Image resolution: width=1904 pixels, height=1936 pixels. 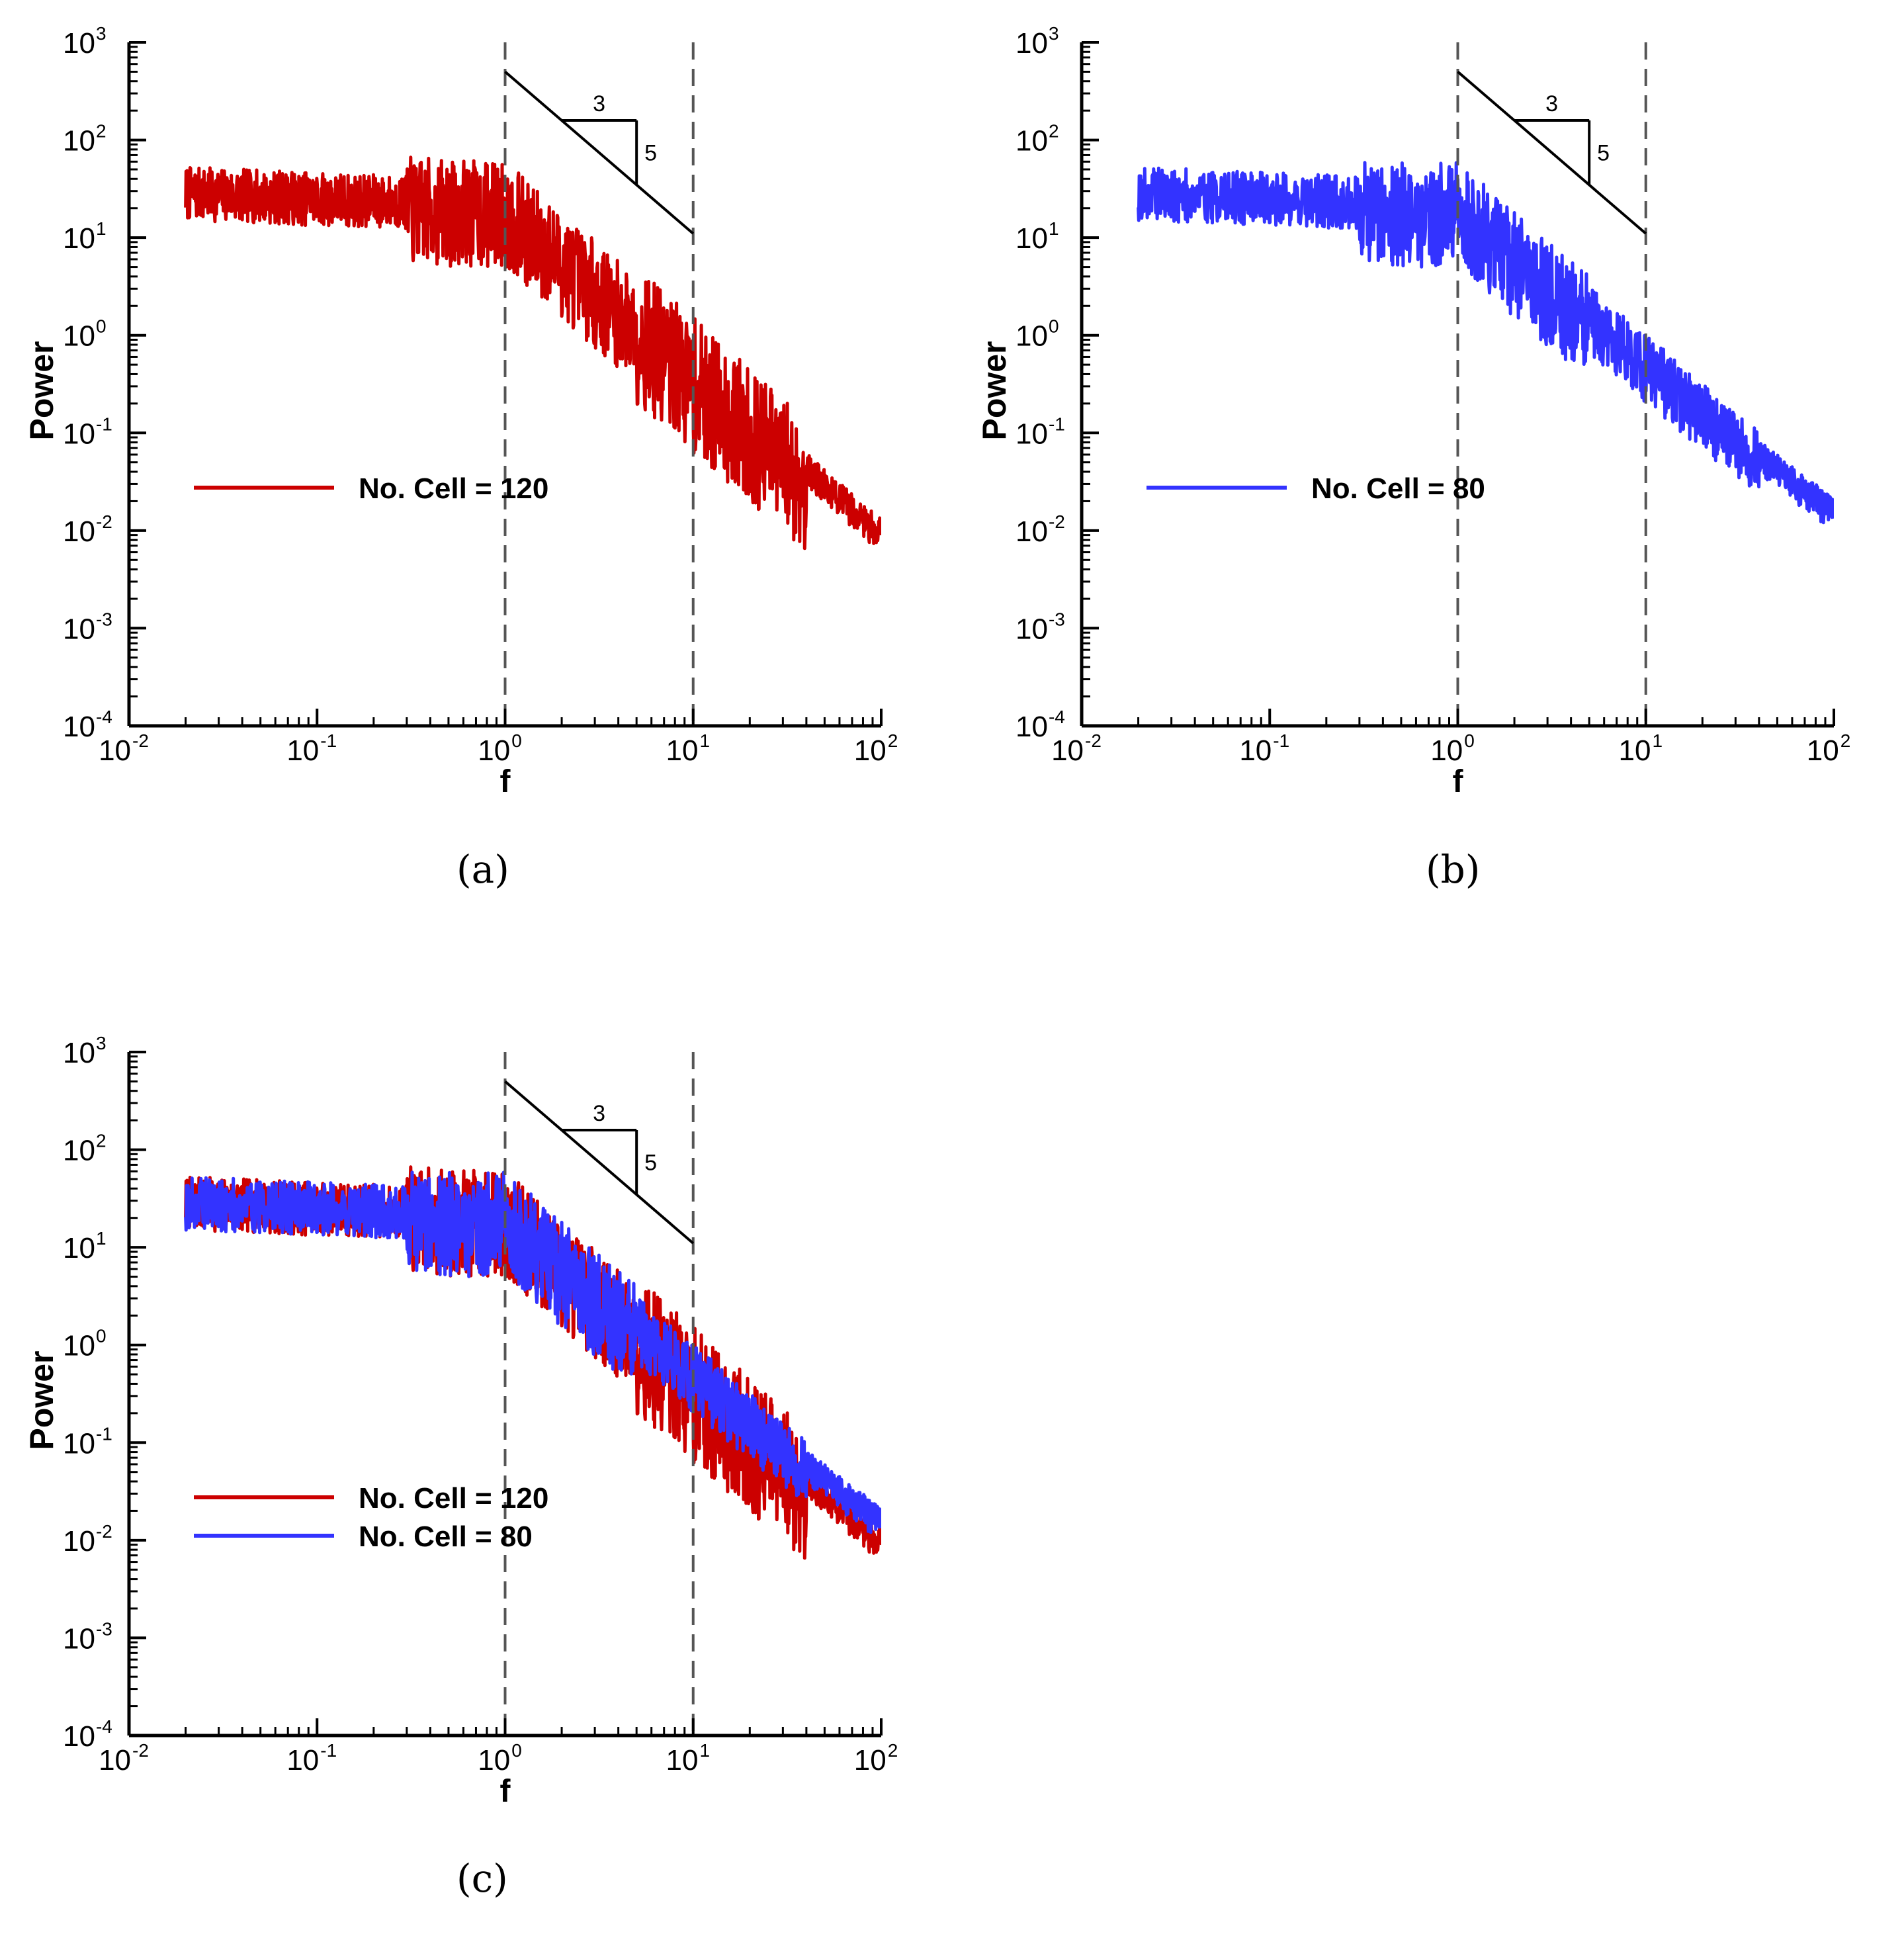 I want to click on legend-label-2: No. Cell = 80, so click(x=446, y=1536).